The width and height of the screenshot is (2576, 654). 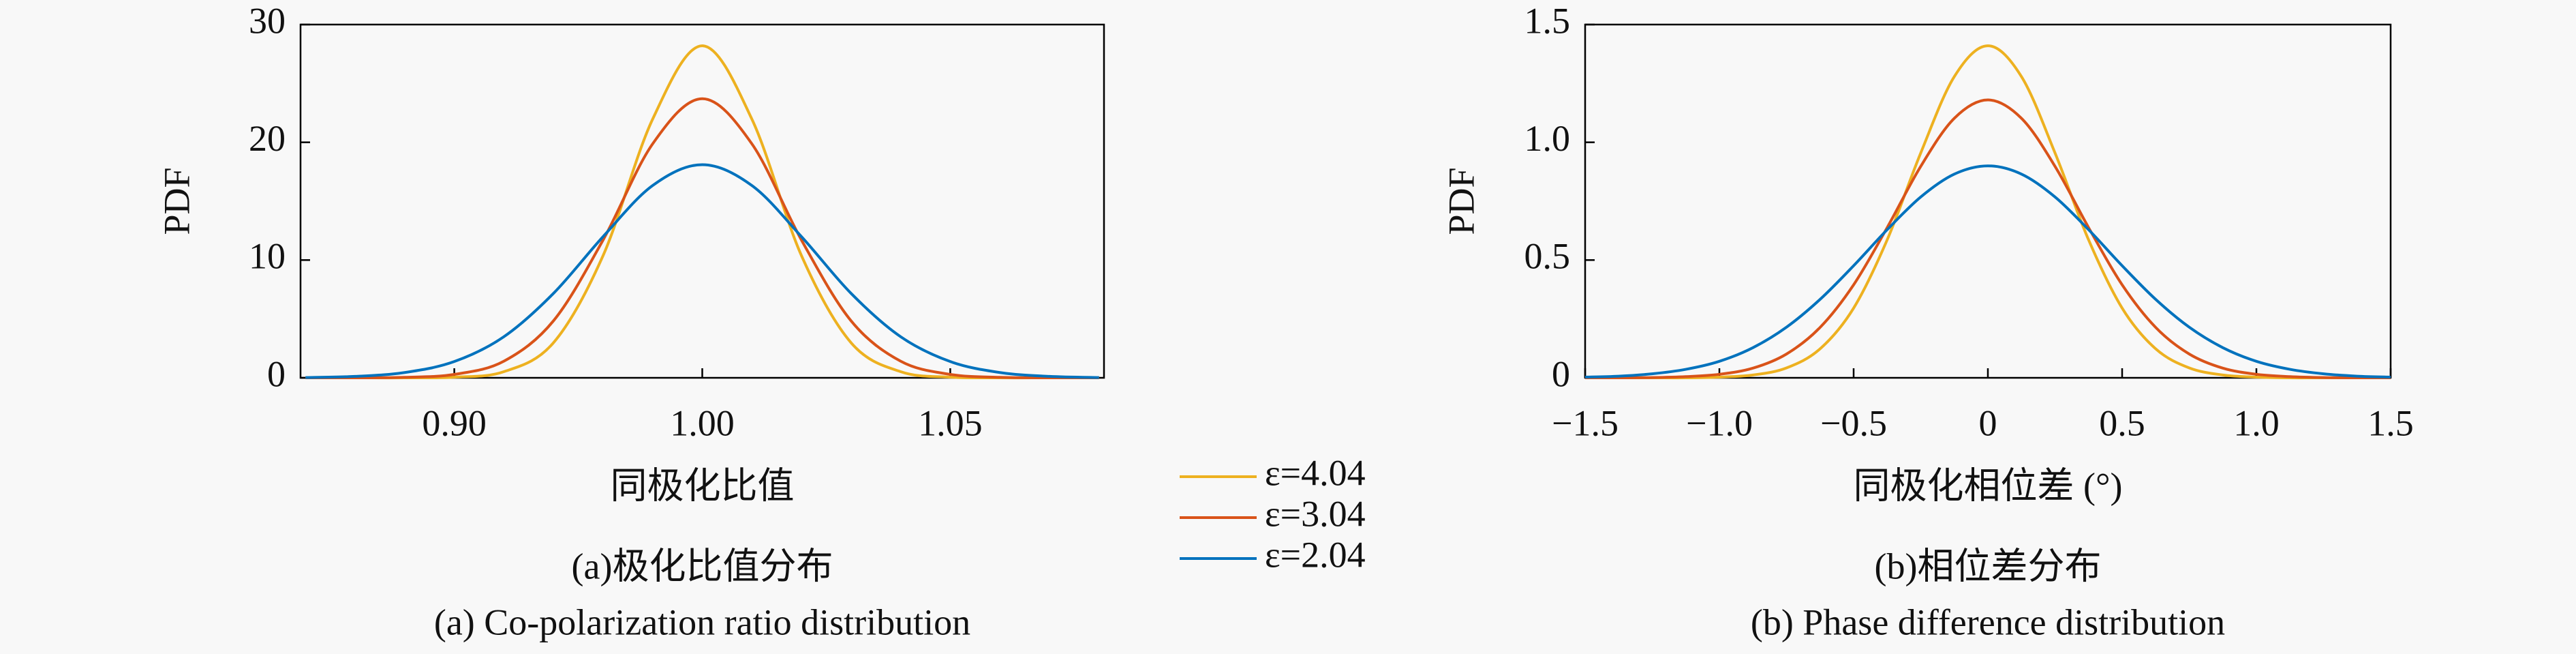 I want to click on x-tick-label: 1.05, so click(x=950, y=422).